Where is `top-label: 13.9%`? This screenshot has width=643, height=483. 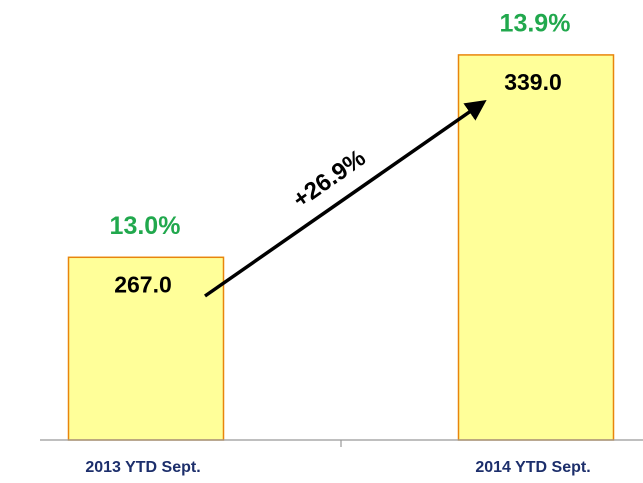 top-label: 13.9% is located at coordinates (535, 24).